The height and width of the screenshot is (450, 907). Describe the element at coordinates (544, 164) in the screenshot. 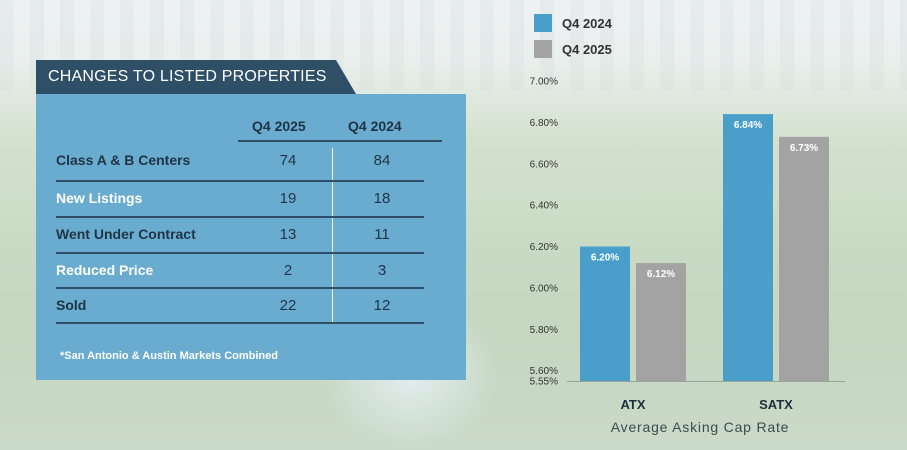

I see `y-tick-label: 6.60%` at that location.